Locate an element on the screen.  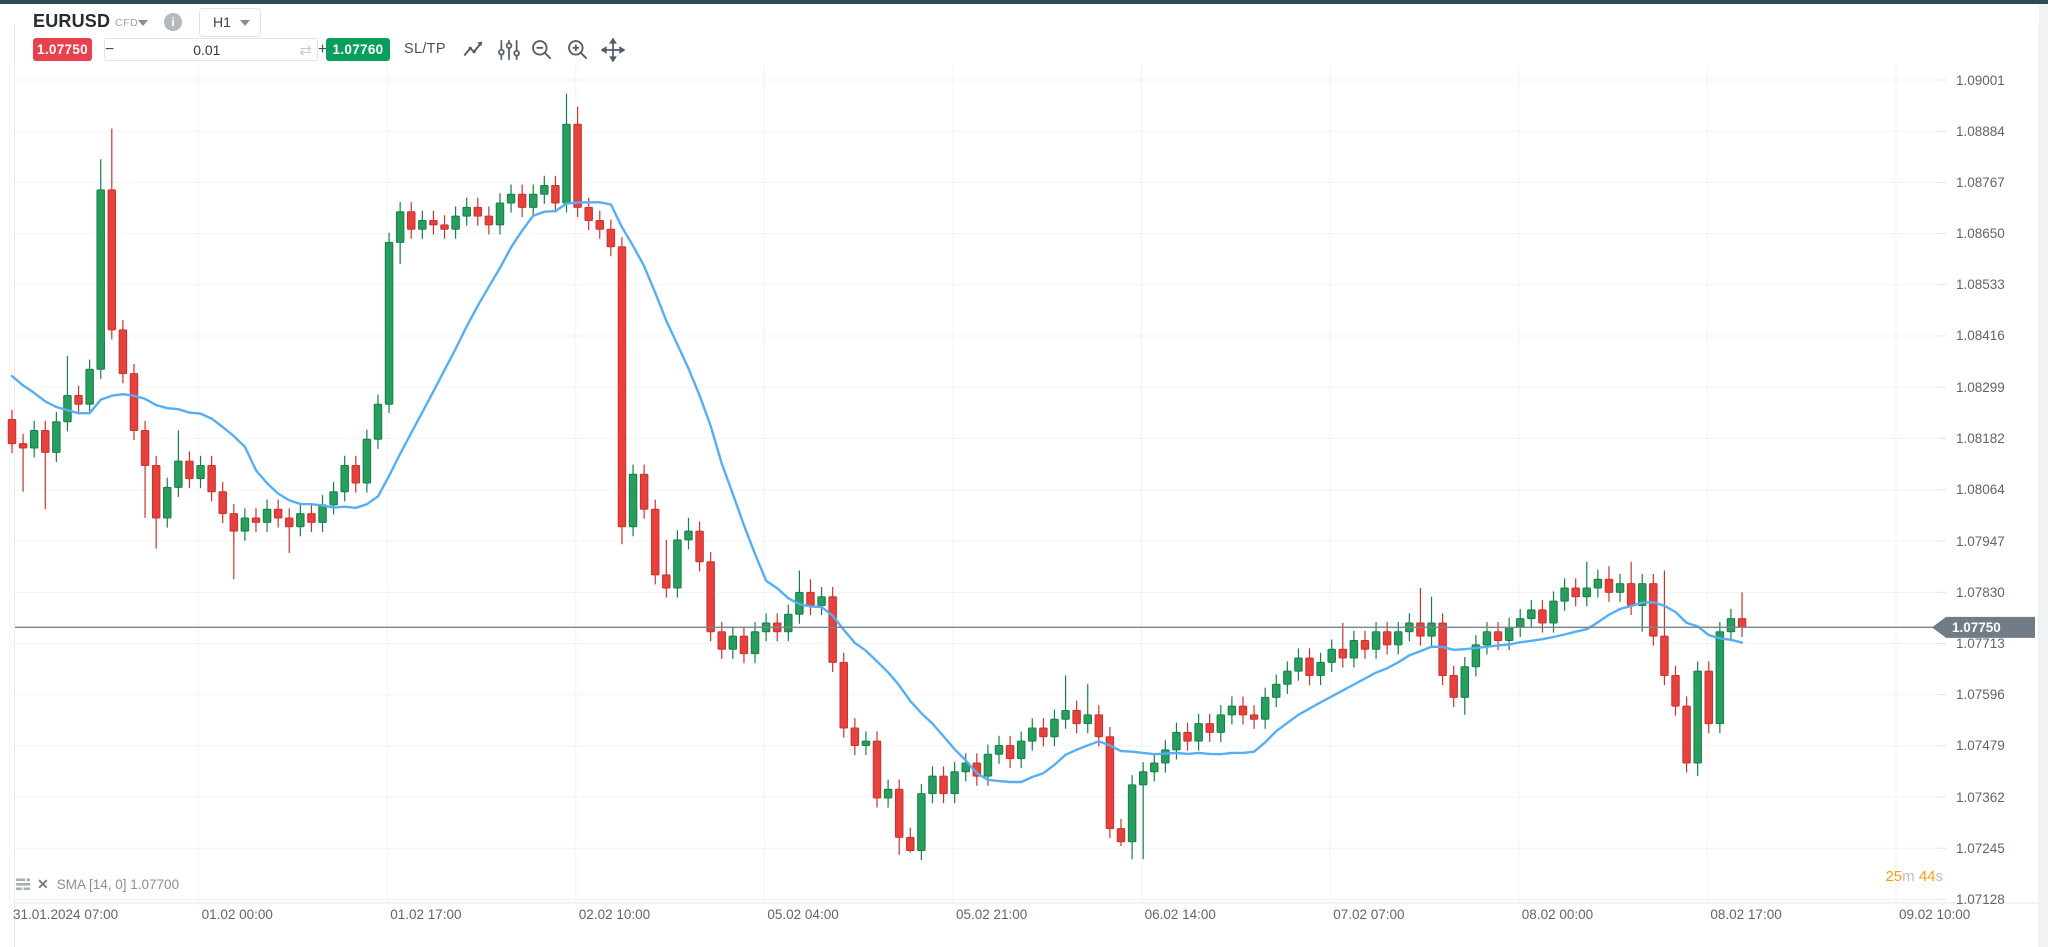
timeframe-select: H1 is located at coordinates (230, 22).